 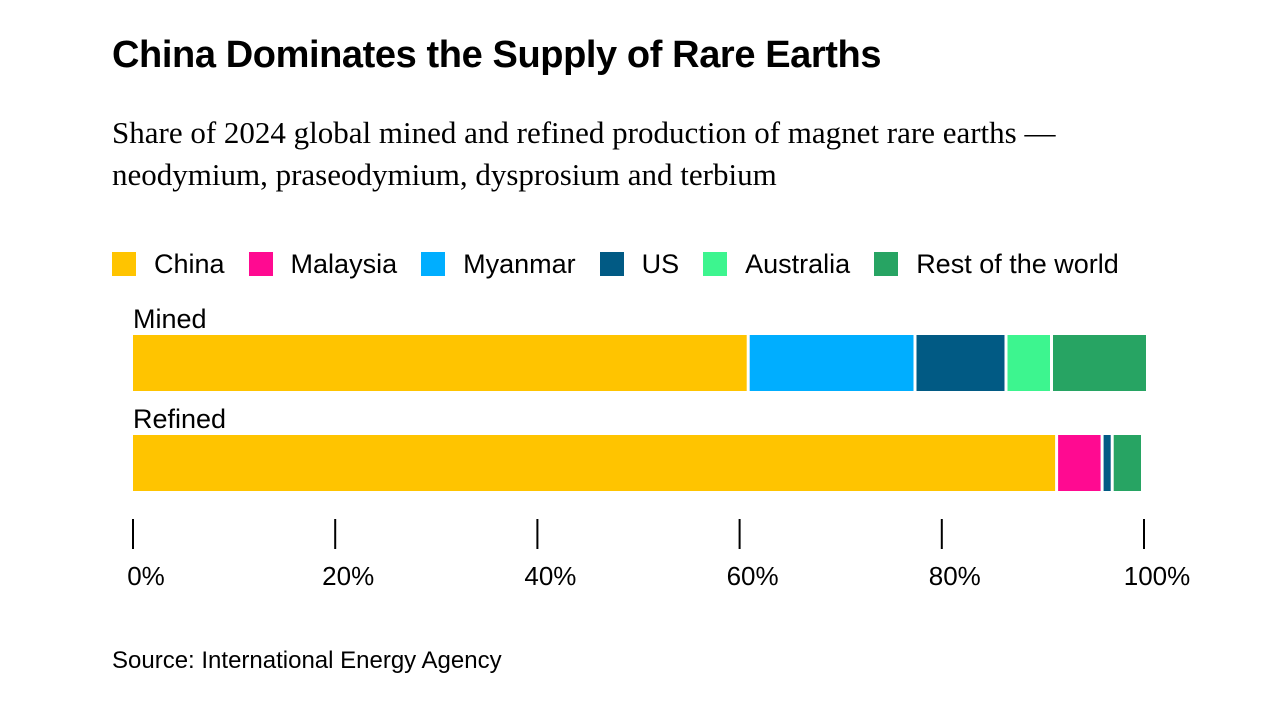 I want to click on legend-label-myanmar: Myanmar, so click(x=519, y=263).